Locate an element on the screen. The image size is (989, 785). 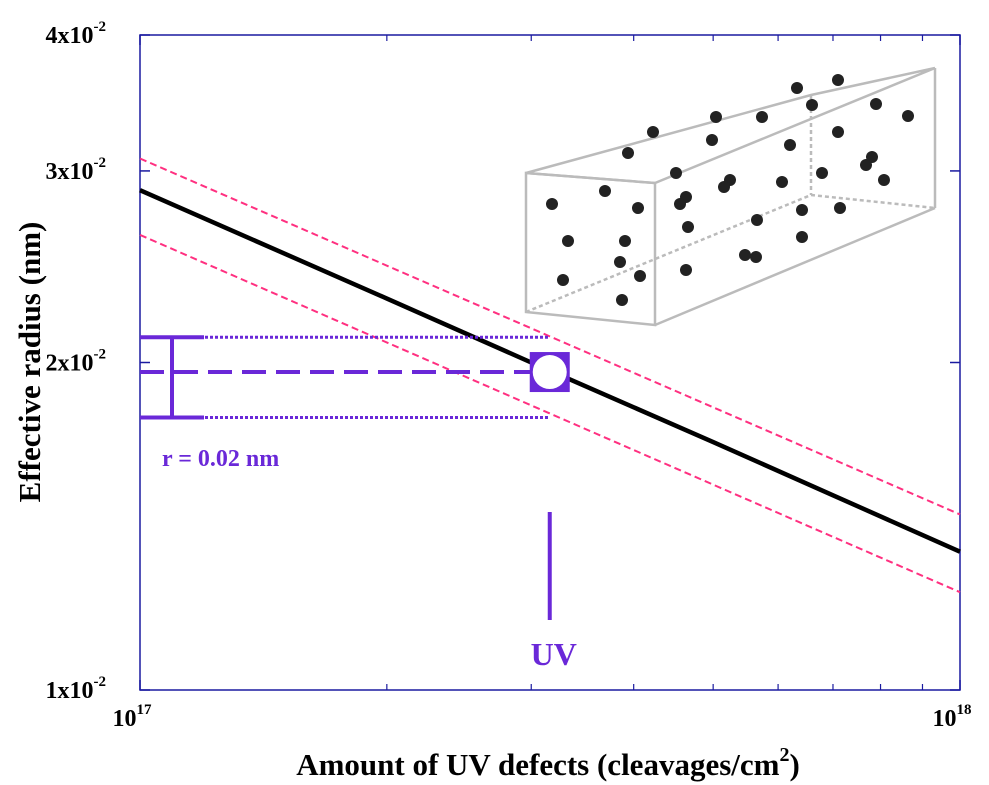
y-tick-base: 1x10 is located at coordinates (70, 691).